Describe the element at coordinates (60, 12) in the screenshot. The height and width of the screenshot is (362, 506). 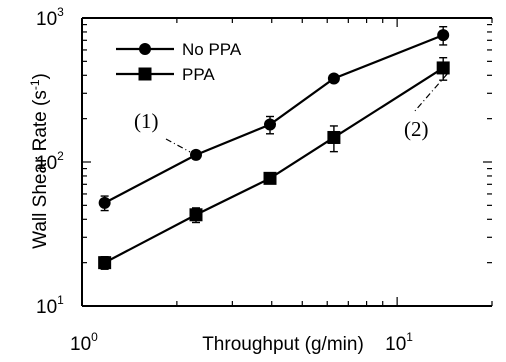
I see `y-tick-label-exp: 3` at that location.